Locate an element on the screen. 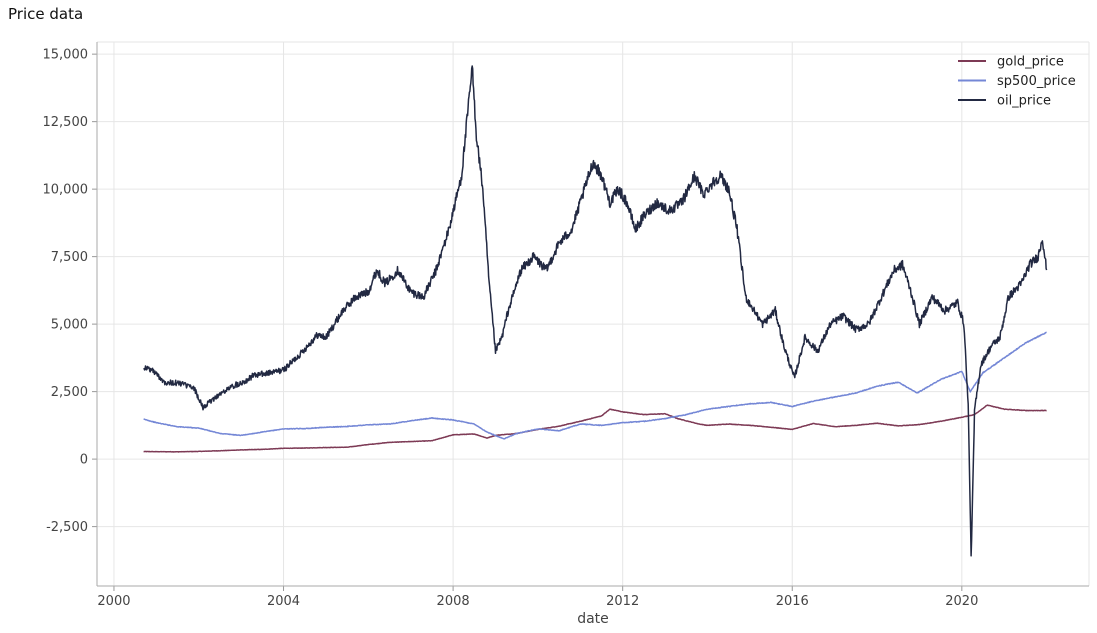 The height and width of the screenshot is (633, 1097). y-tick-label: 0 is located at coordinates (84, 460).